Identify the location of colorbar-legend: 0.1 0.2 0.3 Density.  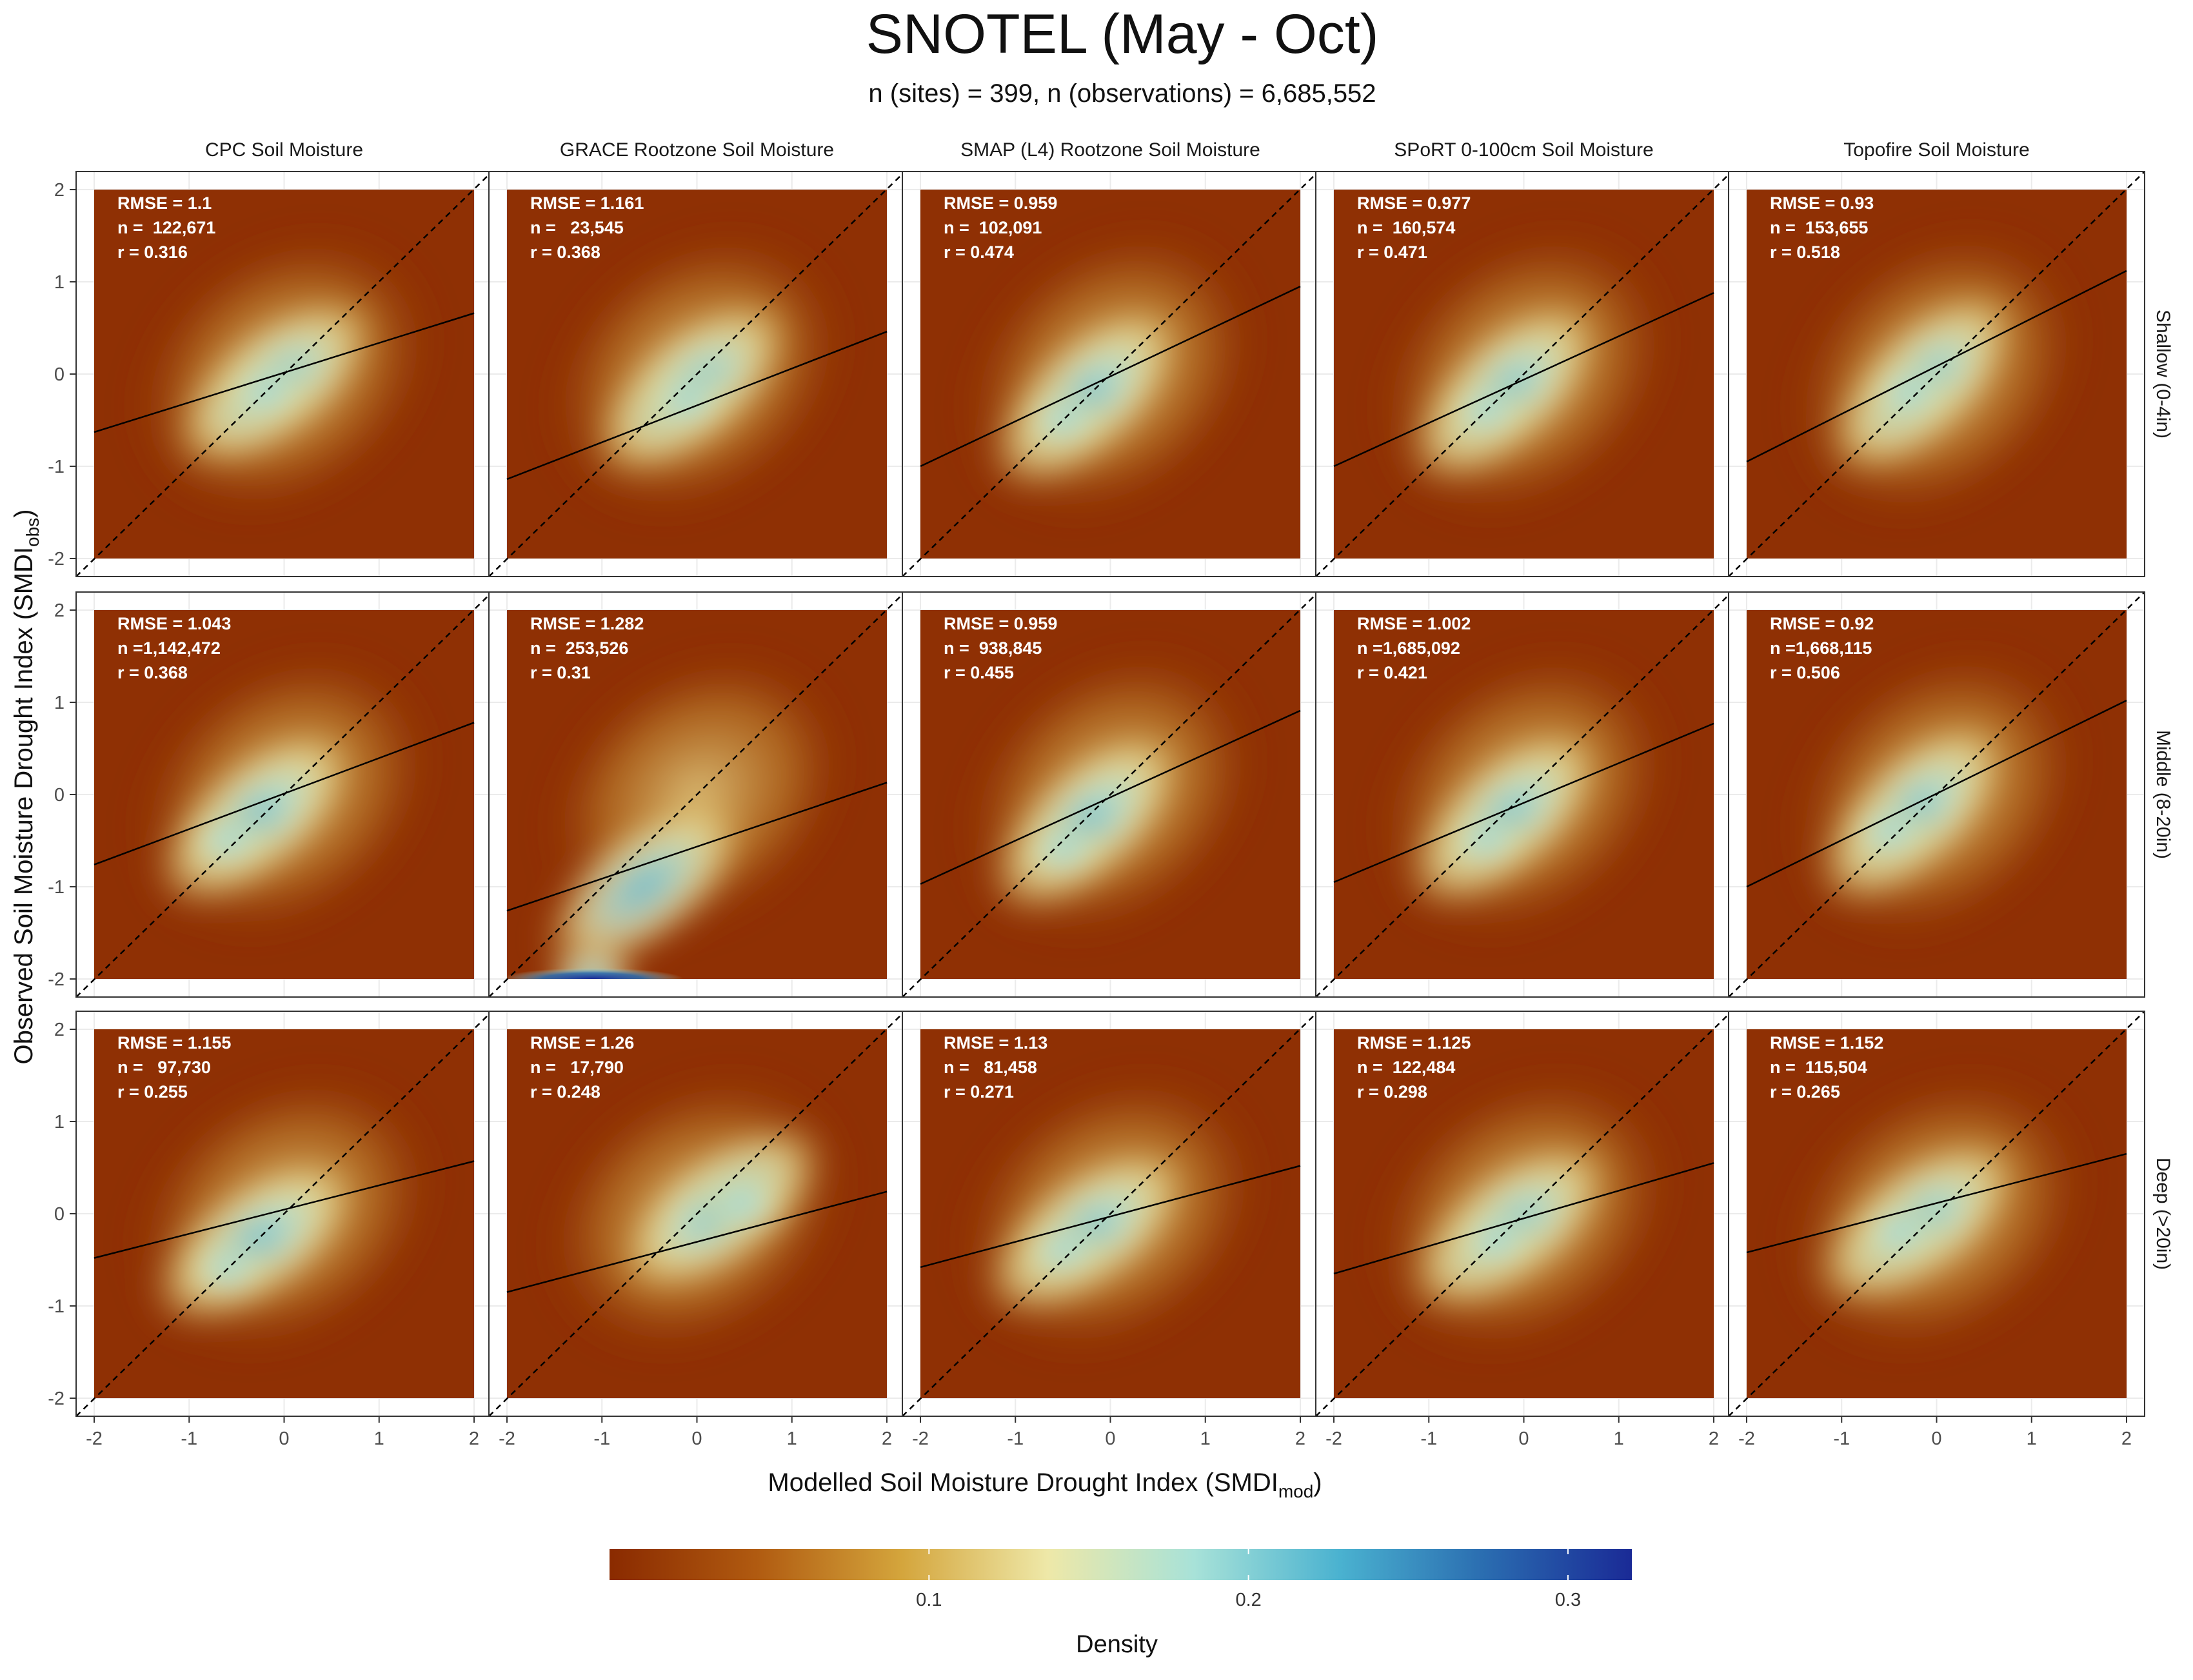
(1121, 1603).